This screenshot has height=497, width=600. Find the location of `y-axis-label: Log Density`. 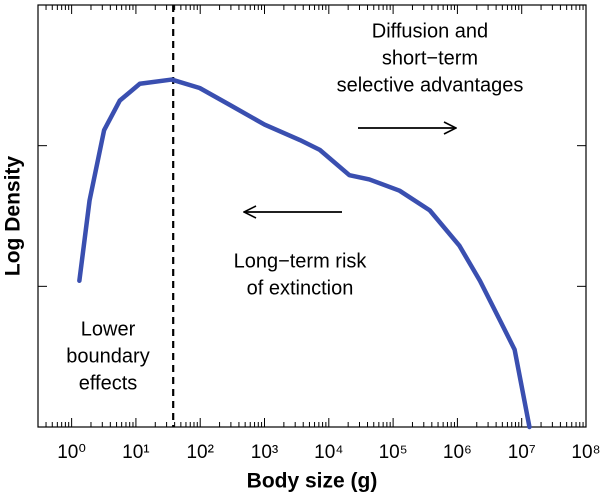

y-axis-label: Log Density is located at coordinates (13, 216).